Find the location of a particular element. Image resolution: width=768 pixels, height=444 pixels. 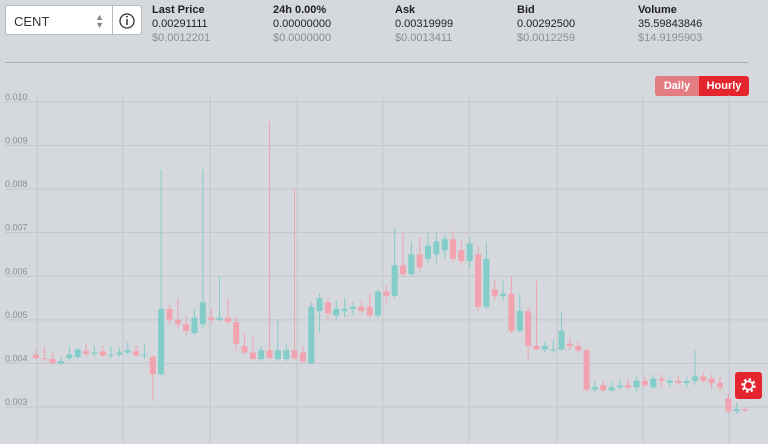

y-tick-label: 0.009 is located at coordinates (16, 141).